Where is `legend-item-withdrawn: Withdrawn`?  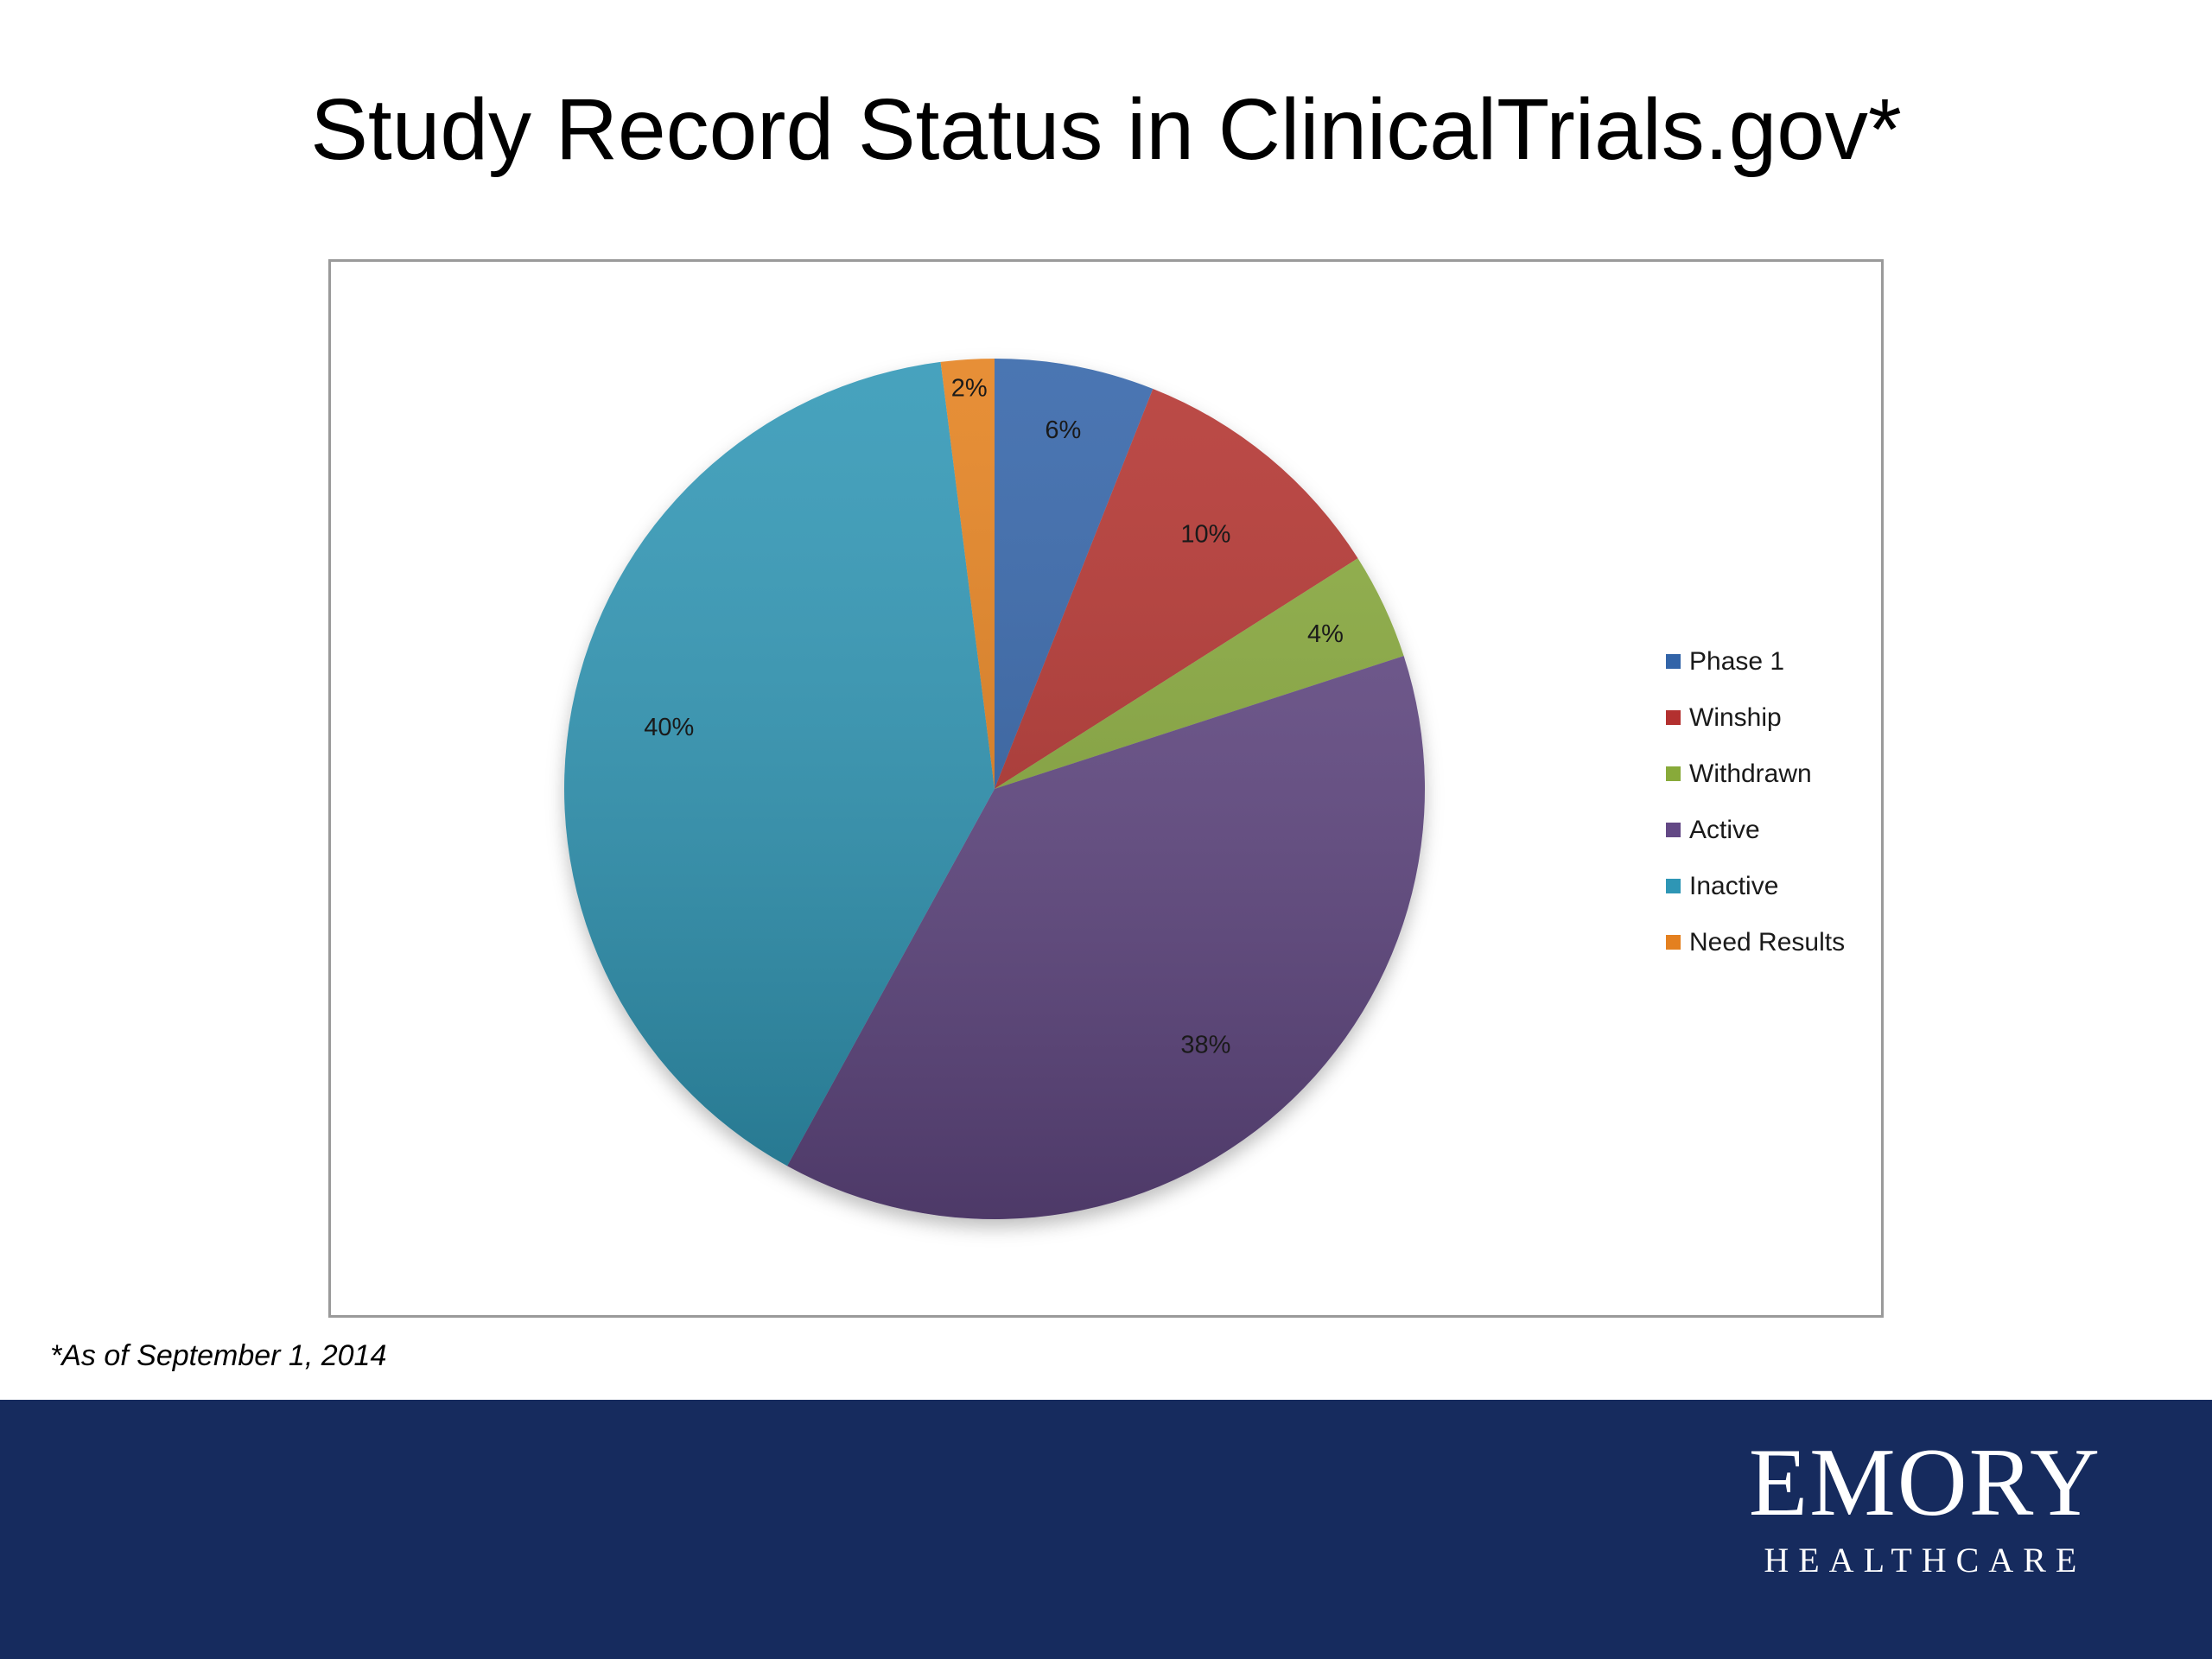 legend-item-withdrawn: Withdrawn is located at coordinates (1755, 774).